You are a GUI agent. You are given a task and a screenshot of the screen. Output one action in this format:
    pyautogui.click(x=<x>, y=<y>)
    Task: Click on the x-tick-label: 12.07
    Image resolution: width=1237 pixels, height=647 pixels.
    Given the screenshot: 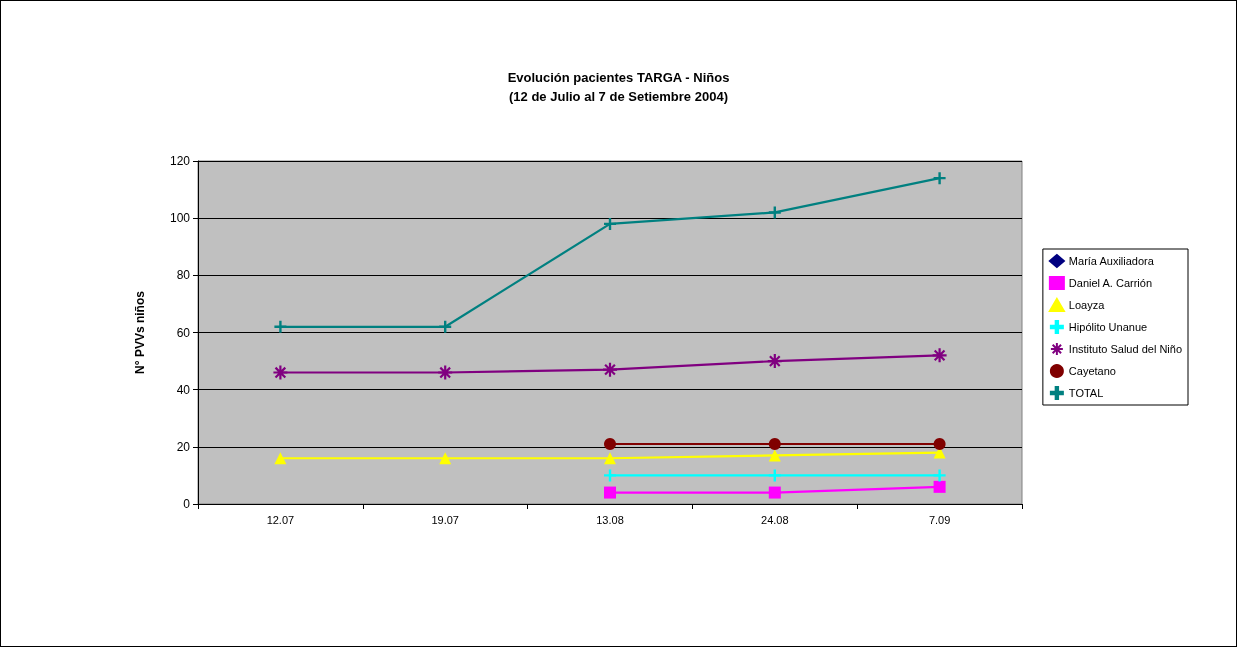 What is the action you would take?
    pyautogui.click(x=280, y=519)
    